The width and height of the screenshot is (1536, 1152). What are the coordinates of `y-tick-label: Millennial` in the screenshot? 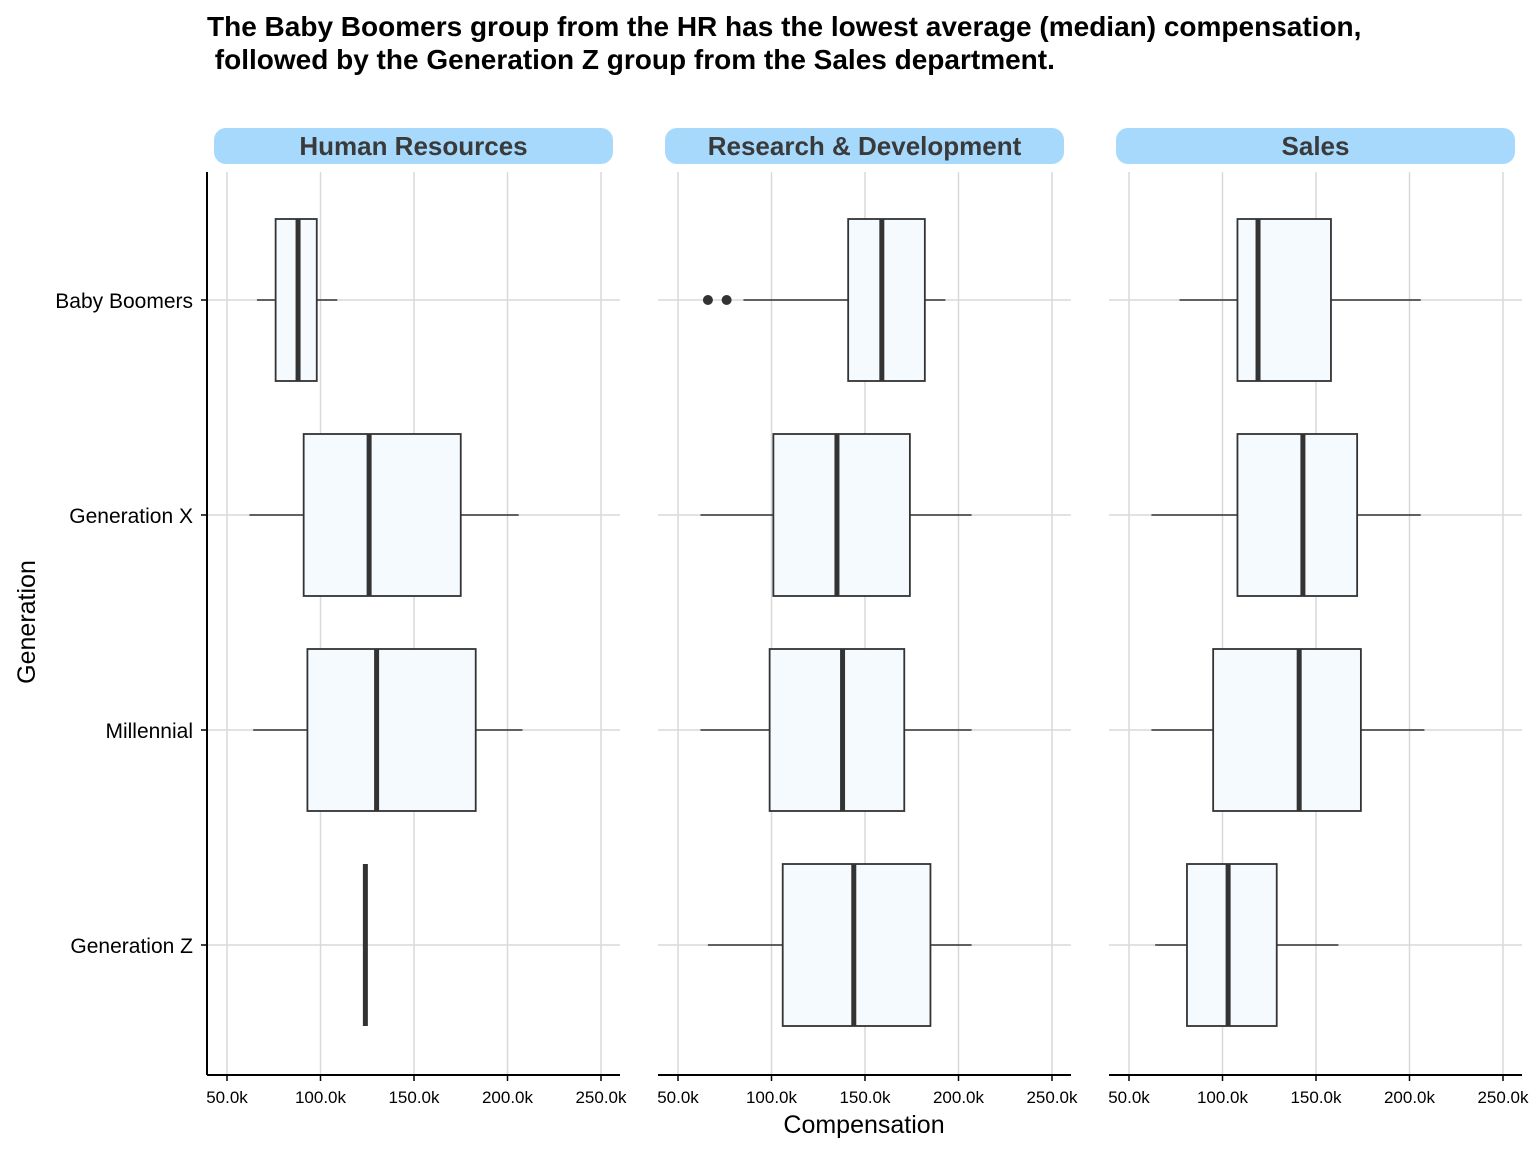 It's located at (149, 731).